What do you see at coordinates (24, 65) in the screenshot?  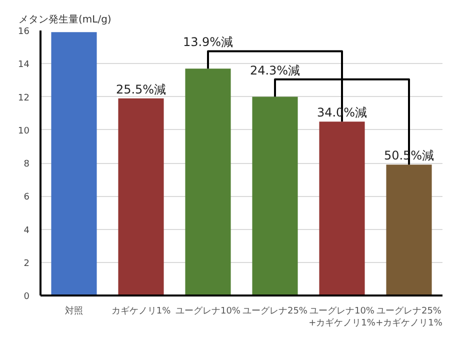 I see `y-tick-label: 14` at bounding box center [24, 65].